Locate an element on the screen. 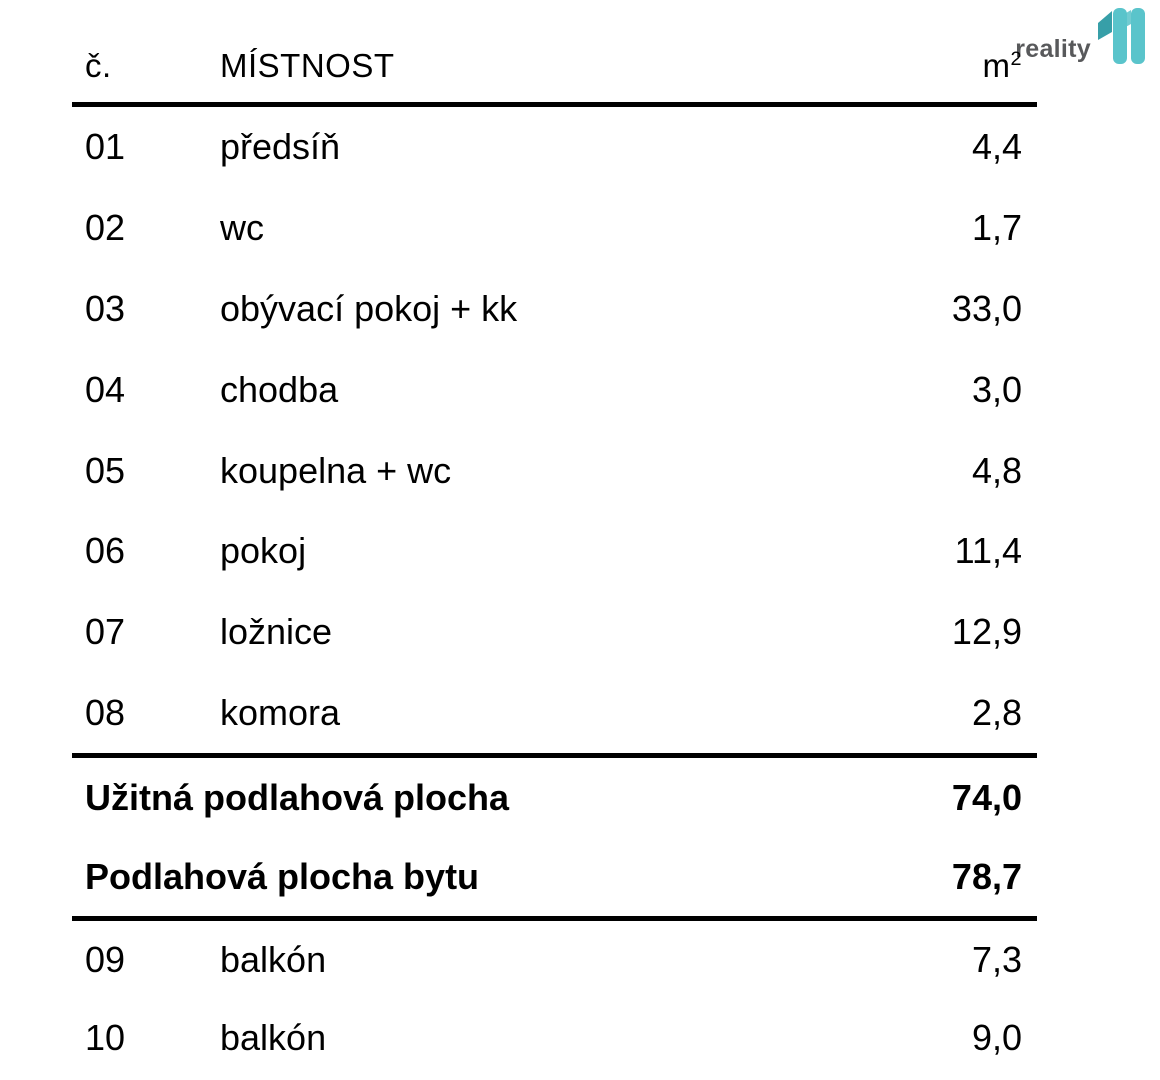  room-name: wc is located at coordinates (242, 228).